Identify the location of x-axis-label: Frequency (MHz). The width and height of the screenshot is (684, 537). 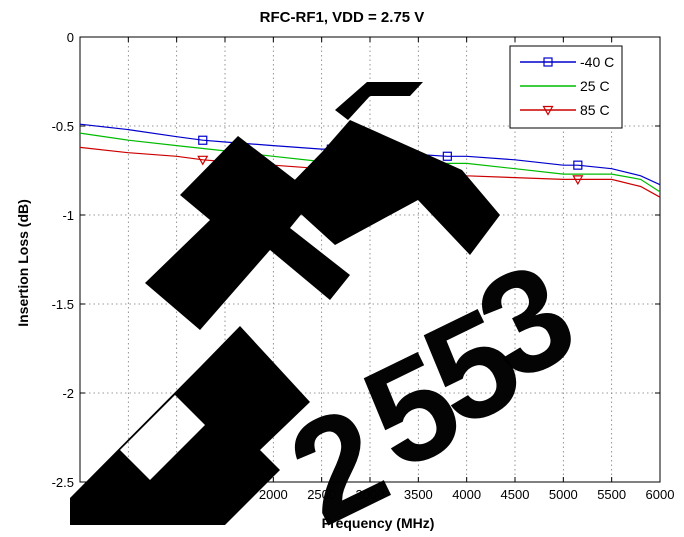
(378, 523).